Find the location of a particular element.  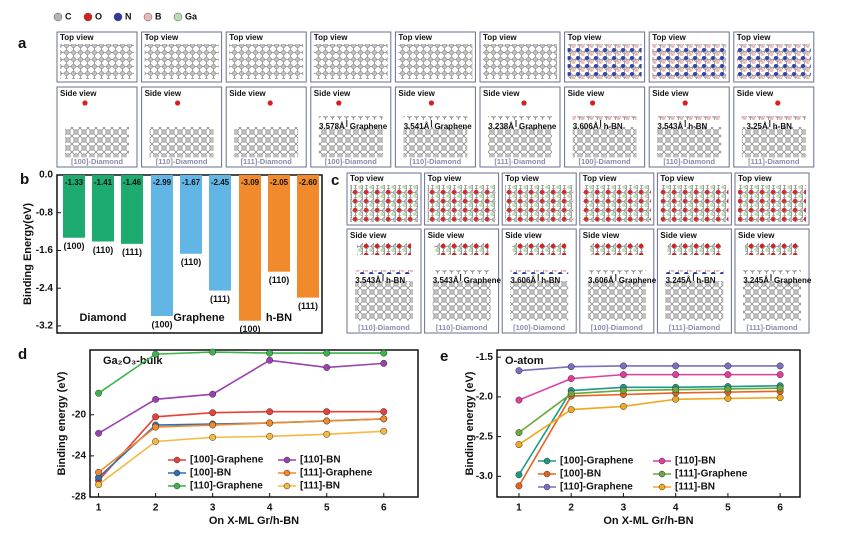

plot-frame is located at coordinates (648, 423).